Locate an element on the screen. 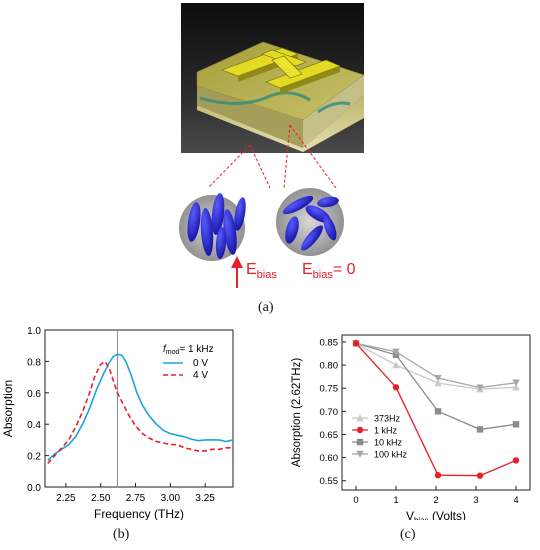 The image size is (540, 550). y-tick-label: 0.0 is located at coordinates (34, 488).